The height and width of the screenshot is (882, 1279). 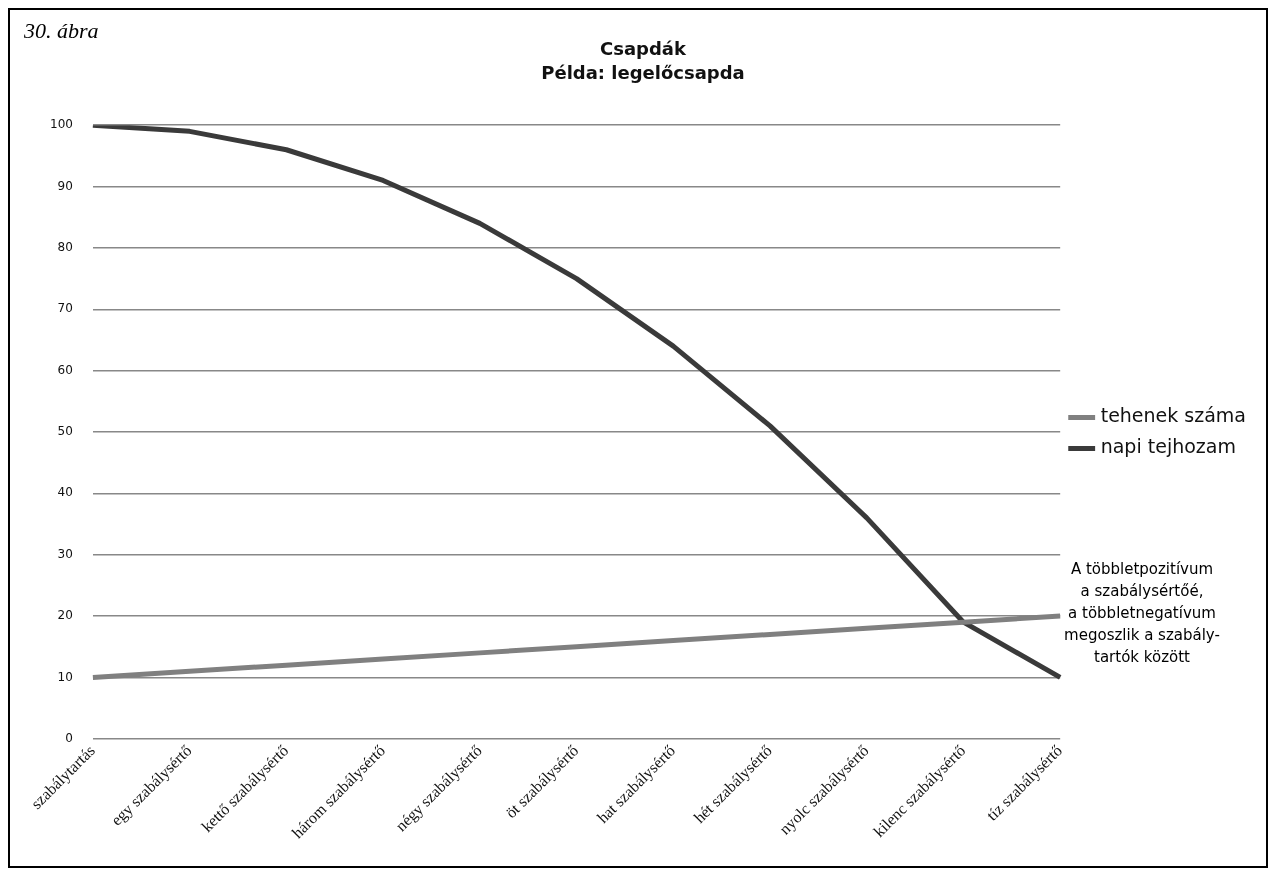 What do you see at coordinates (65, 676) in the screenshot?
I see `y-tick-label: 10` at bounding box center [65, 676].